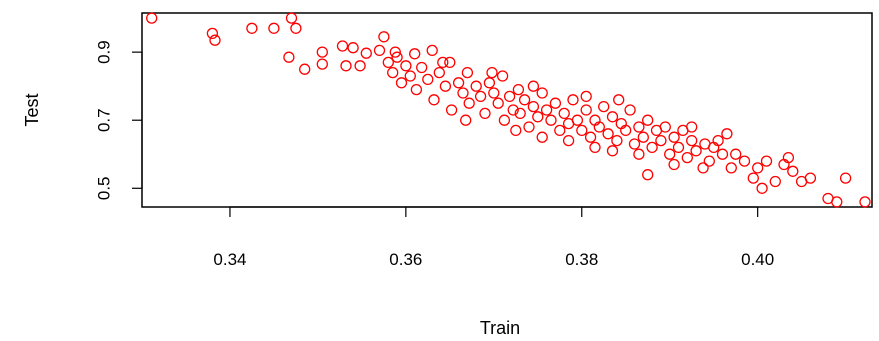 The height and width of the screenshot is (341, 879). What do you see at coordinates (104, 52) in the screenshot?
I see `y-tick-label: 0.9` at bounding box center [104, 52].